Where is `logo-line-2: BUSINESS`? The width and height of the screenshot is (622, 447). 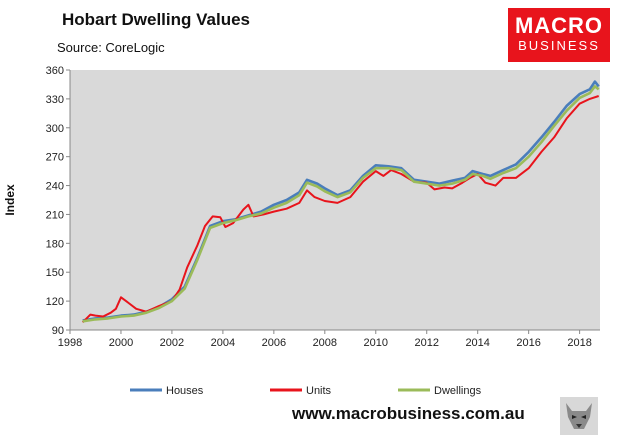 logo-line-2: BUSINESS is located at coordinates (559, 45).